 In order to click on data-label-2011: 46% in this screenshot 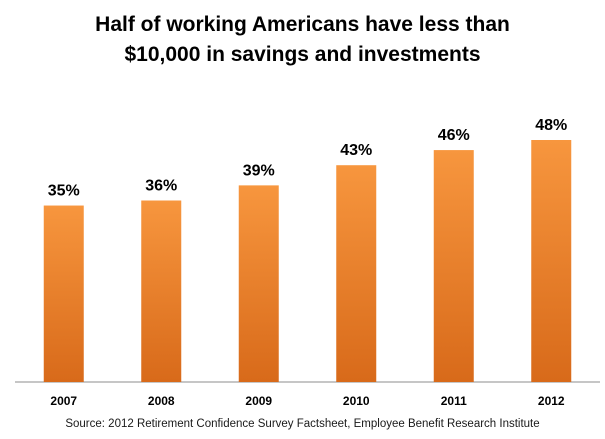, I will do `click(454, 135)`.